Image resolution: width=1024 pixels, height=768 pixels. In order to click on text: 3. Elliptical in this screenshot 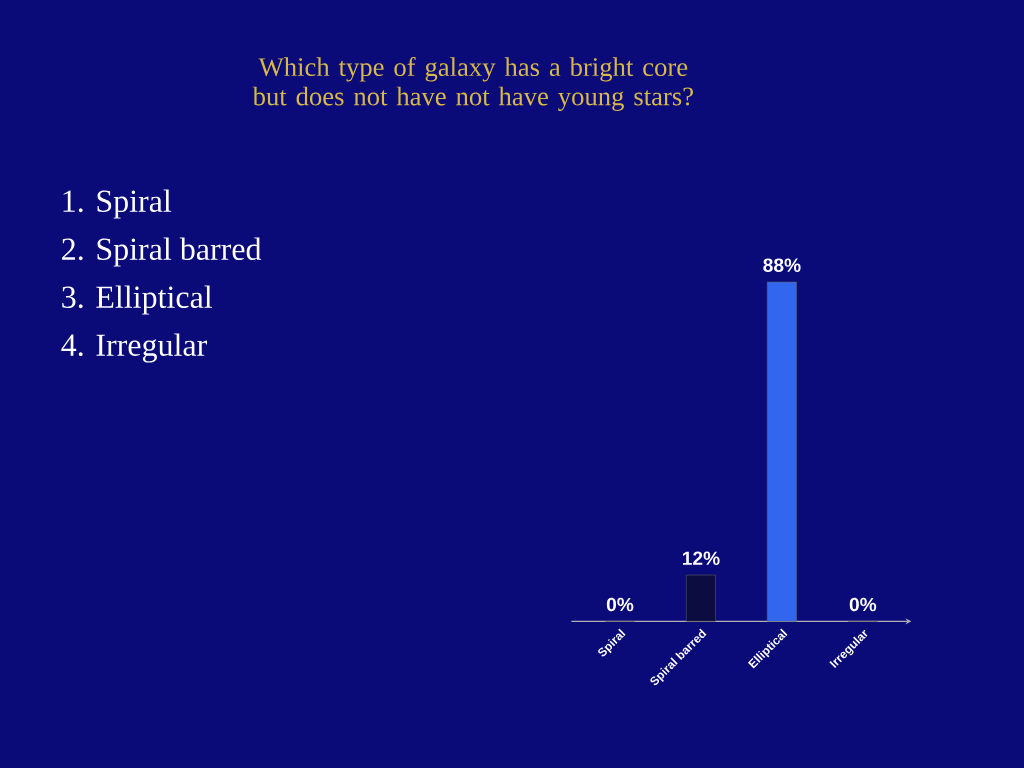, I will do `click(137, 300)`.